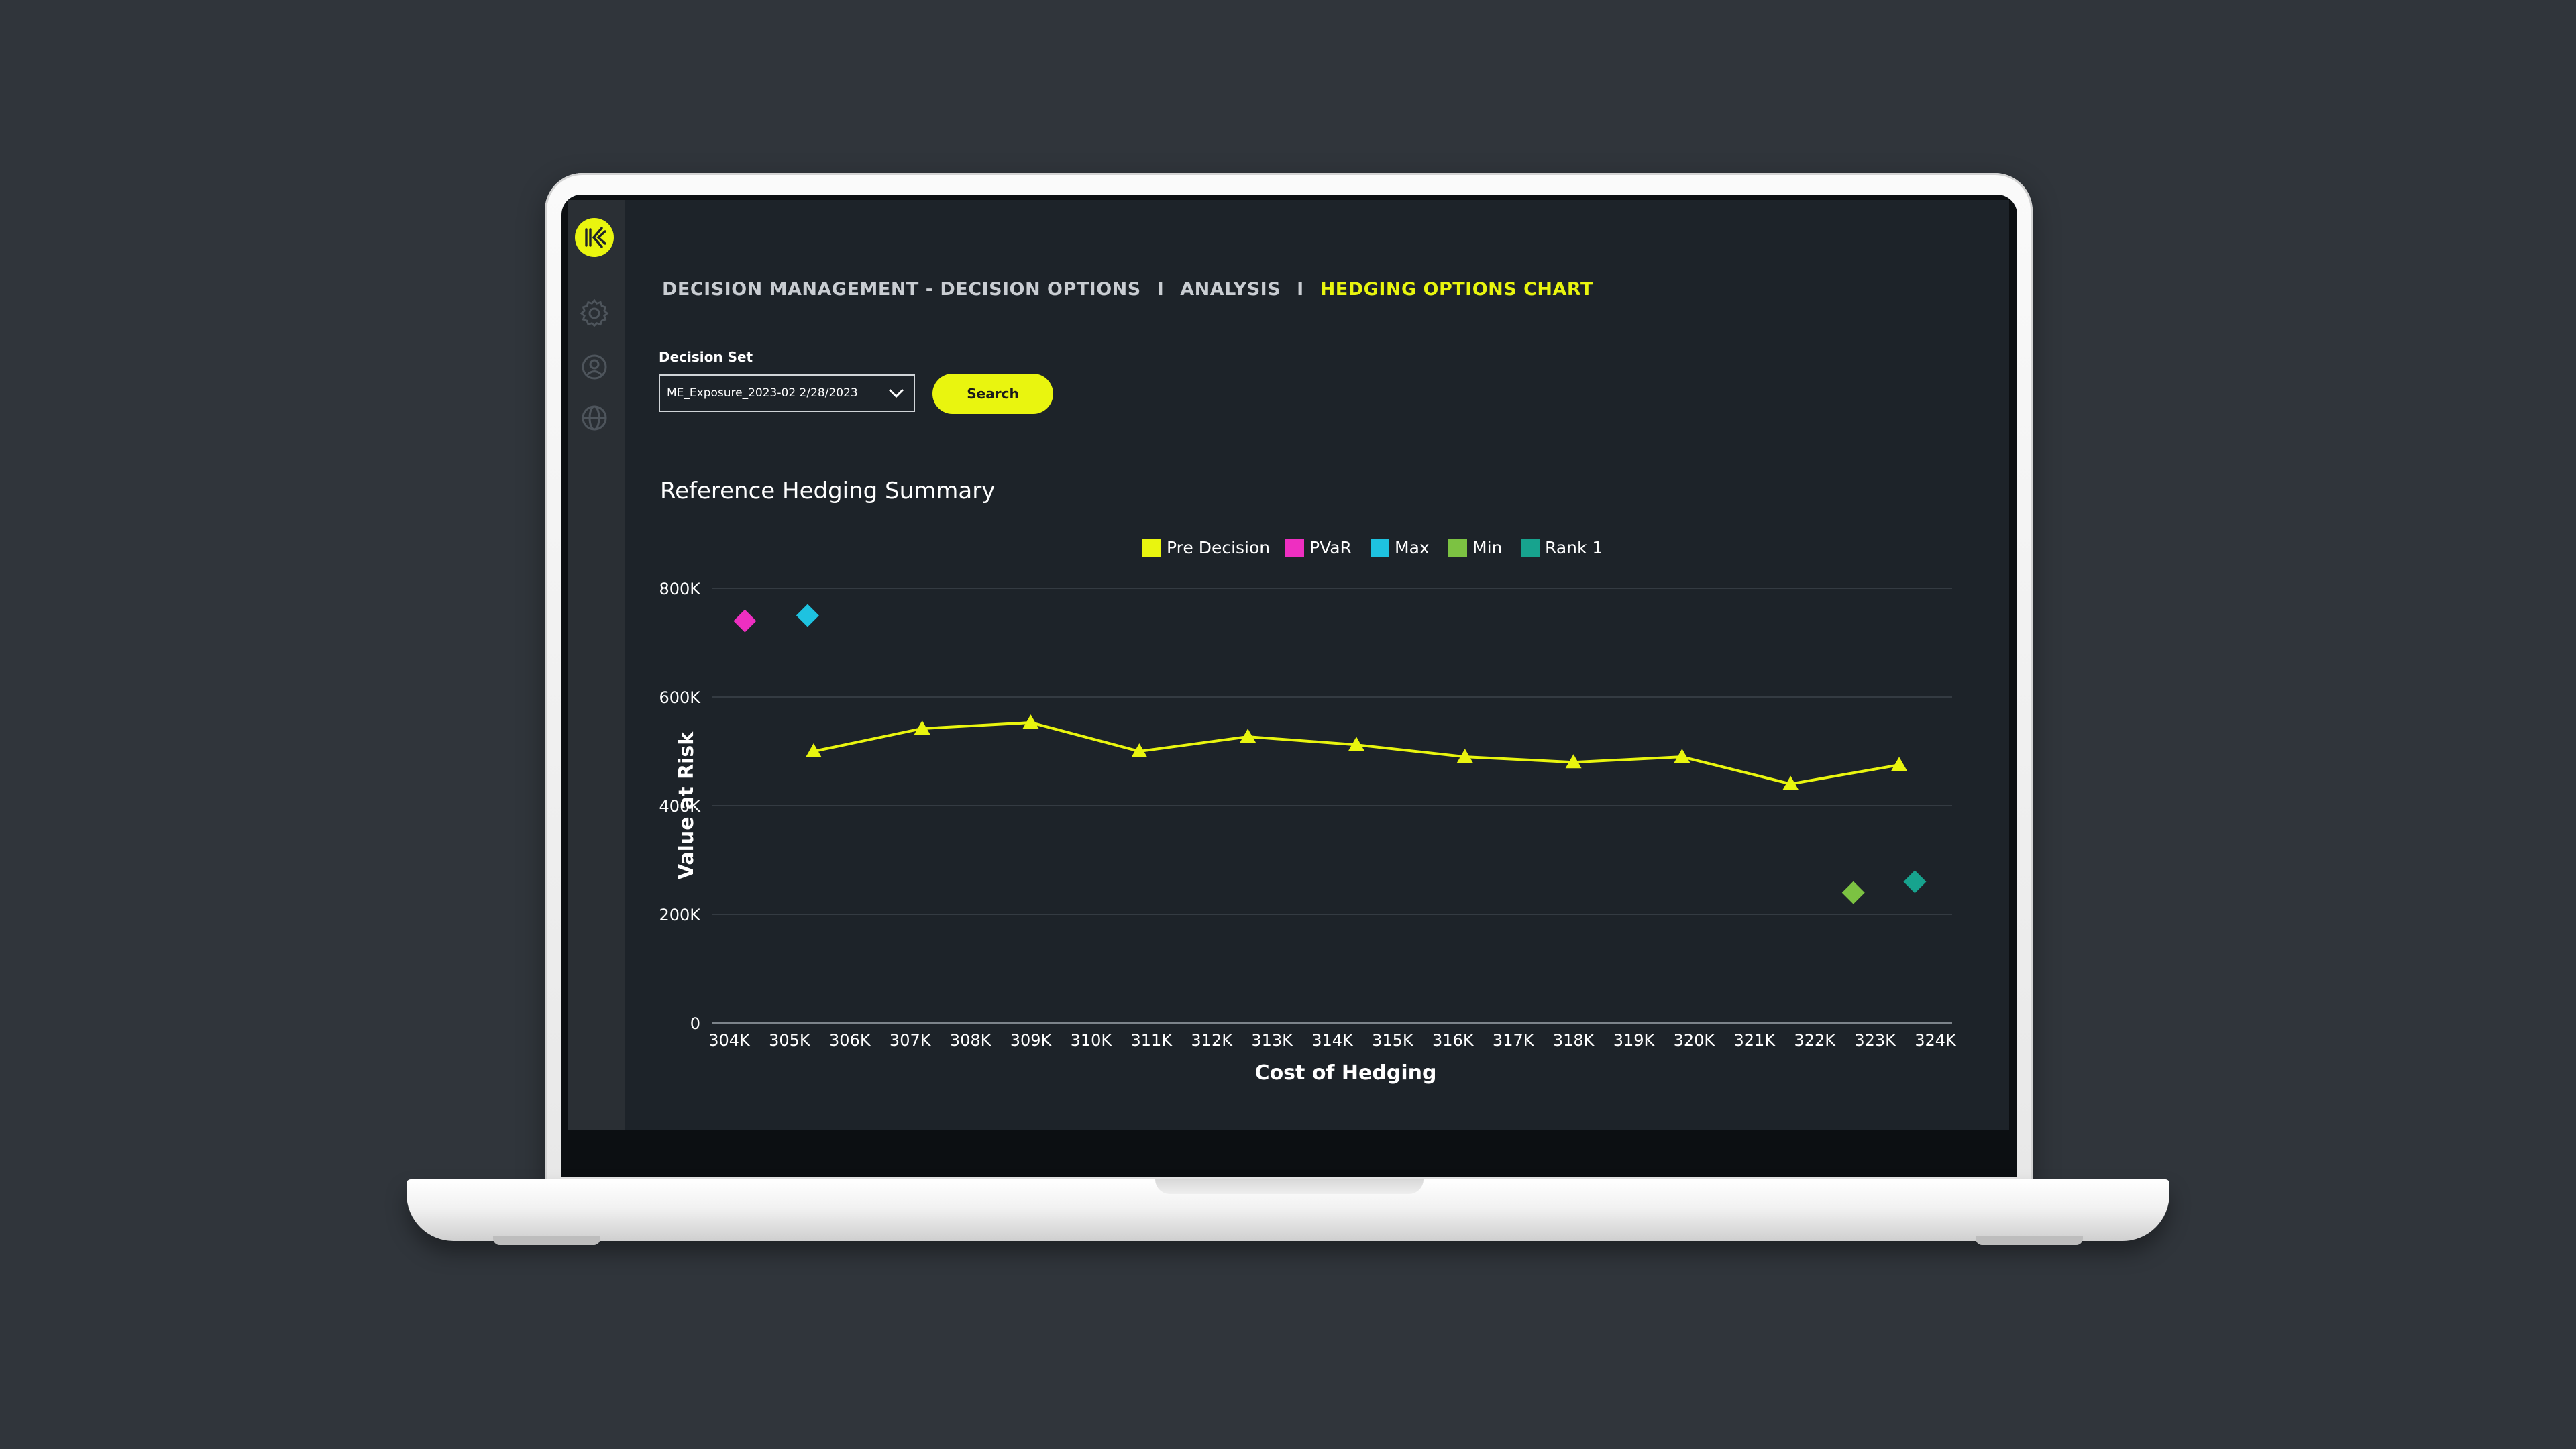 The width and height of the screenshot is (2576, 1449). I want to click on laptop-notch, so click(1289, 1186).